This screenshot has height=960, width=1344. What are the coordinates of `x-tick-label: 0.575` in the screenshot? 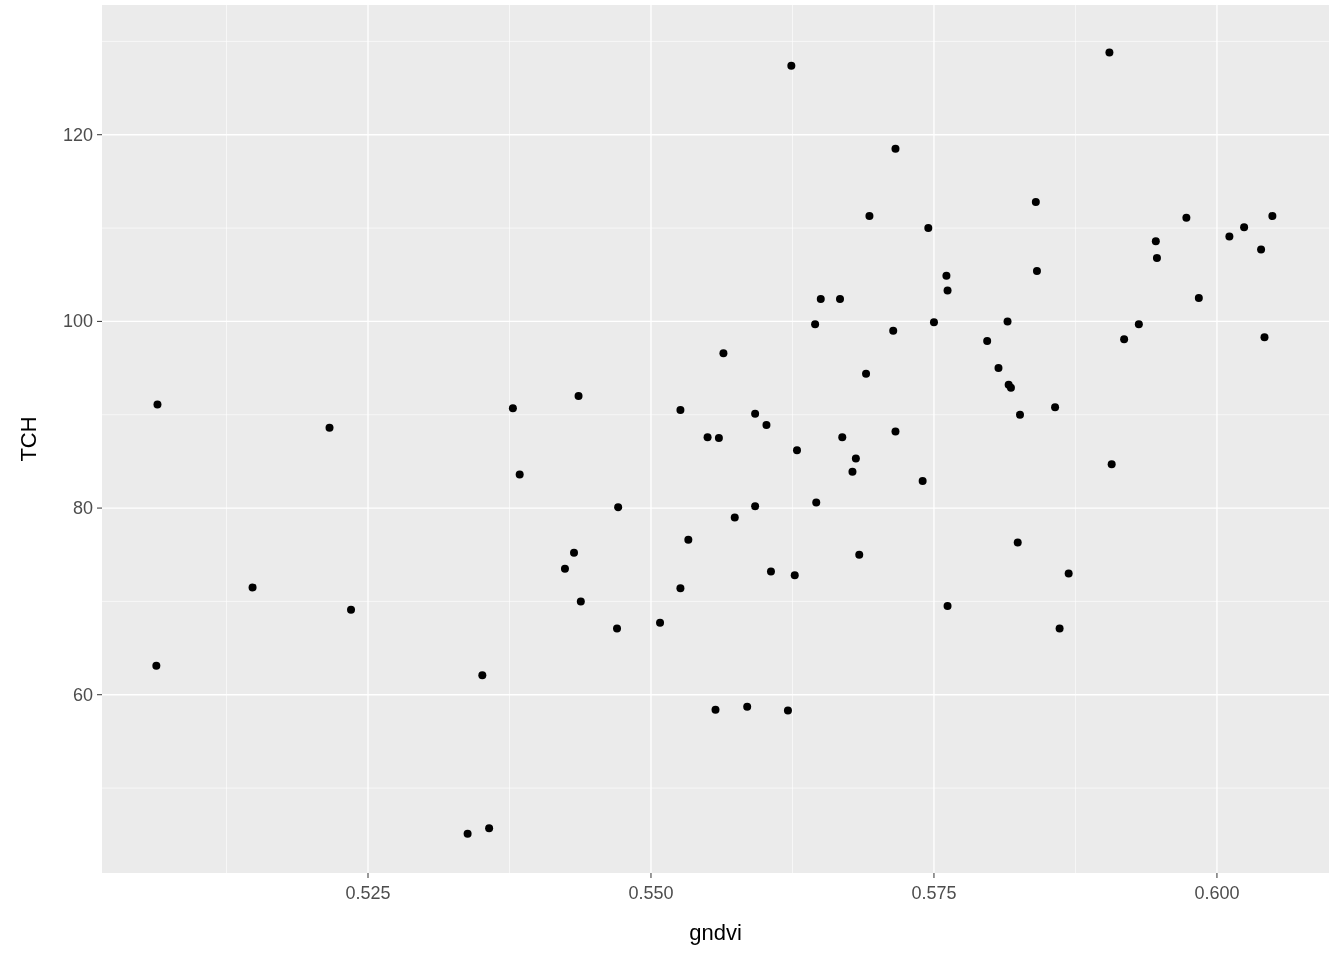 It's located at (934, 893).